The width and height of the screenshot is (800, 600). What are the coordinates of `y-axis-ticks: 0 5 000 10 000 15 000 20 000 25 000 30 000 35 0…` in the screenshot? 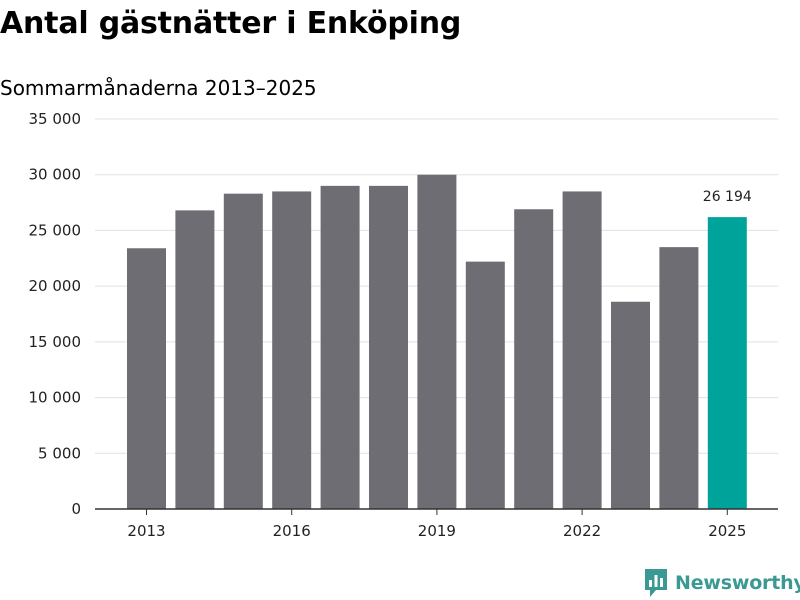 It's located at (55, 314).